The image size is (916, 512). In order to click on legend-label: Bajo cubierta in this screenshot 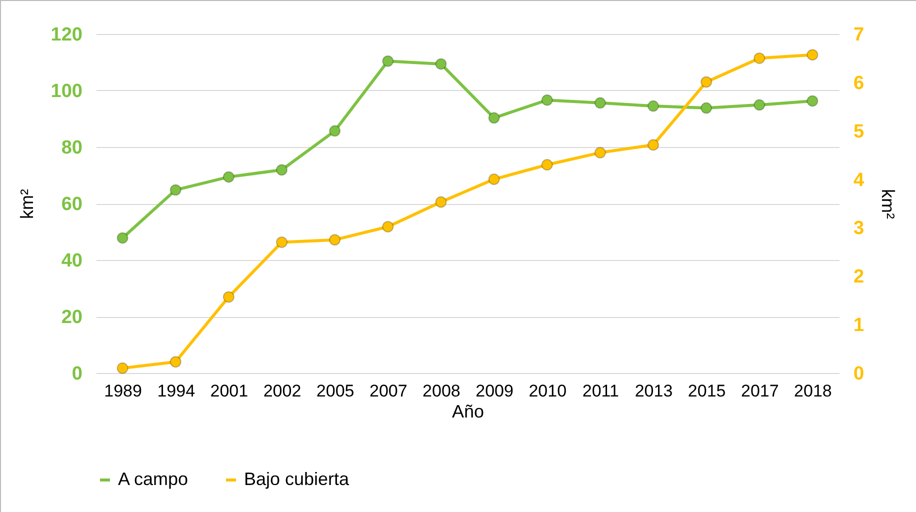, I will do `click(297, 479)`.